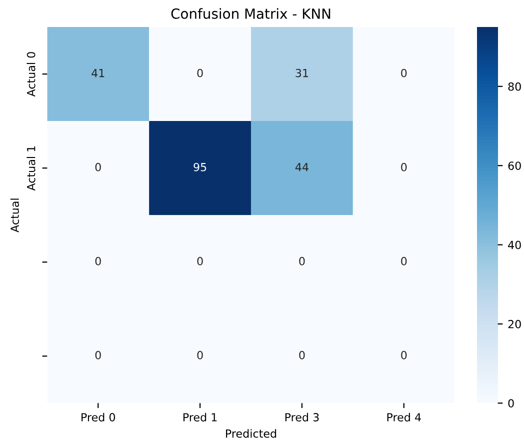  I want to click on data-label: 44, so click(301, 167).